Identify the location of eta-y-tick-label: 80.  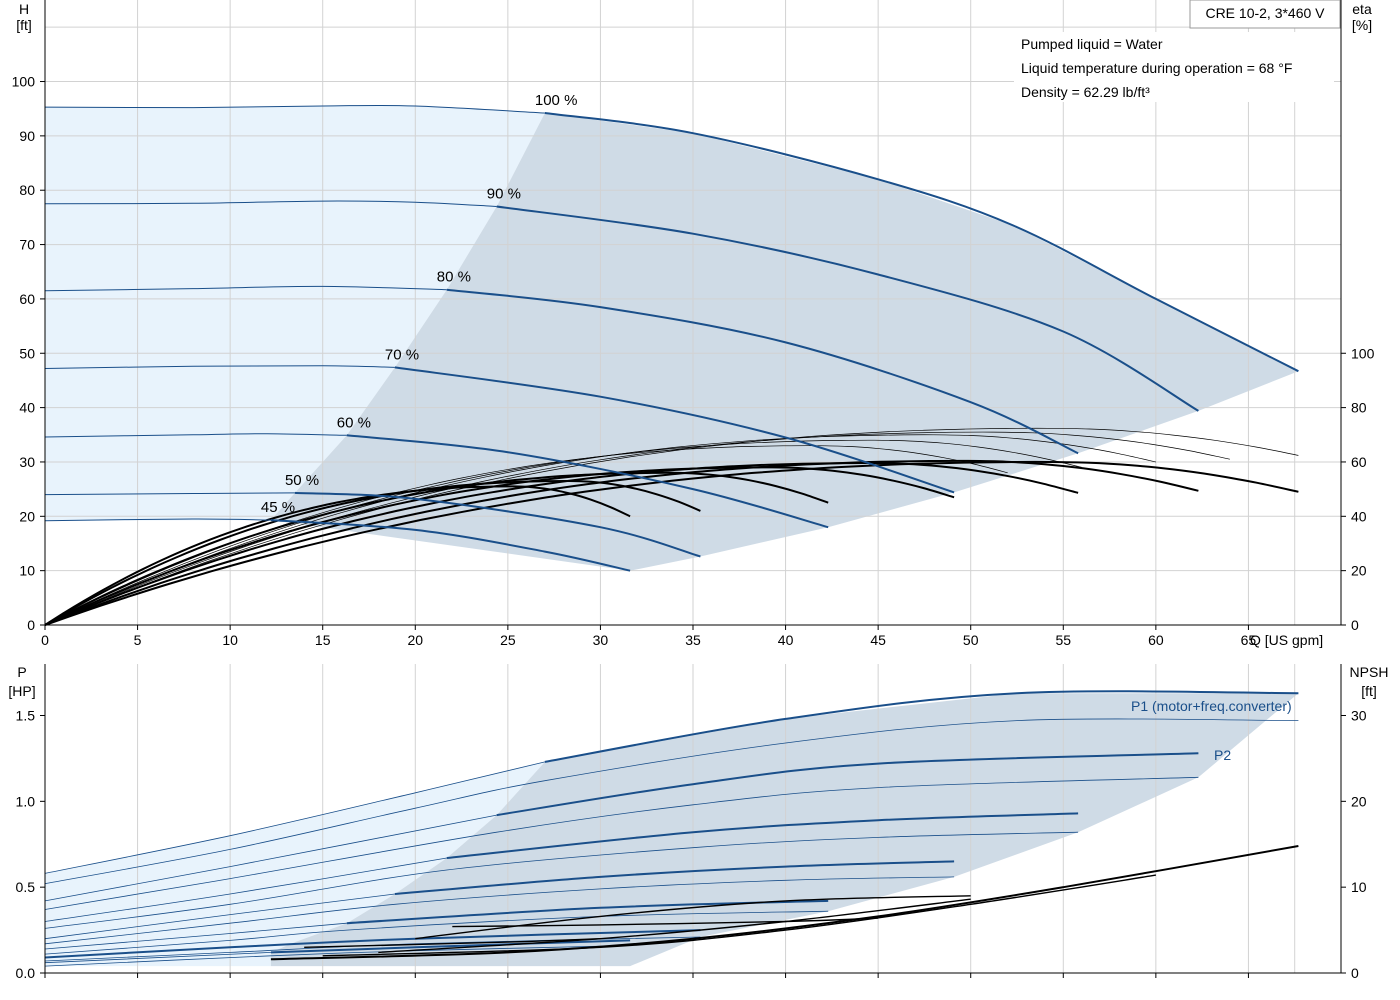
(1359, 408).